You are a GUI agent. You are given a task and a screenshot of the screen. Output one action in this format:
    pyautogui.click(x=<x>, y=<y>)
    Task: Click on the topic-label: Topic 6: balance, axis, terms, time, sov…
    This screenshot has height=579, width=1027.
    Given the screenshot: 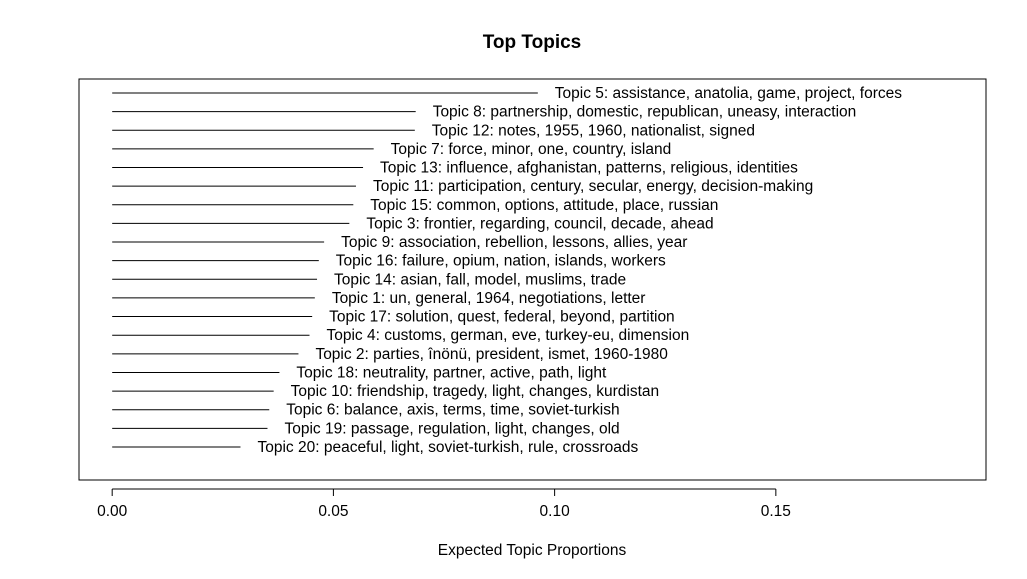 What is the action you would take?
    pyautogui.click(x=452, y=410)
    